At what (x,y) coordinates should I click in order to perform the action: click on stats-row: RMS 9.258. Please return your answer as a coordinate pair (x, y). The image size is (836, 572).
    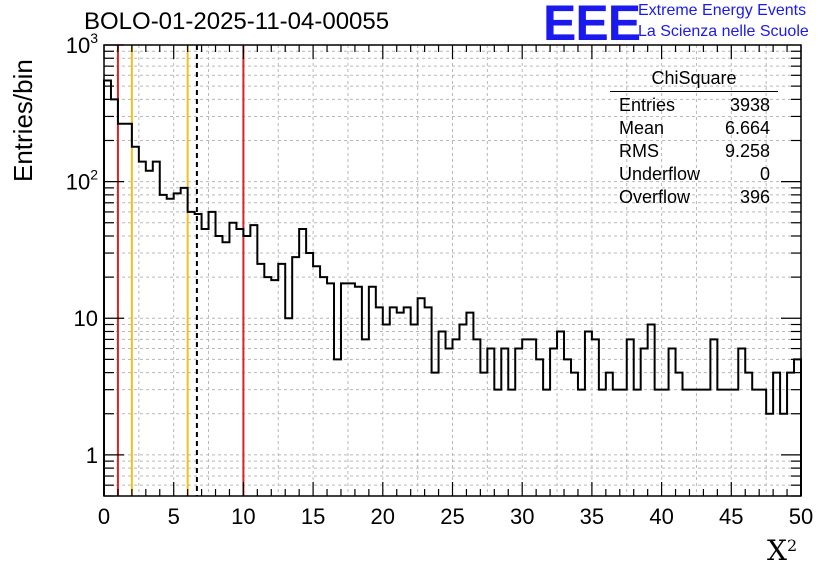
    Looking at the image, I should click on (694, 151).